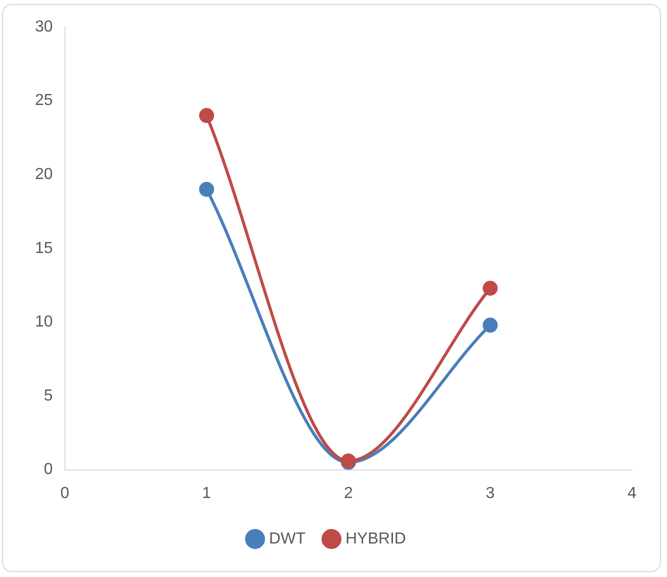 The width and height of the screenshot is (667, 577). I want to click on y-tick-label: 10, so click(44, 322).